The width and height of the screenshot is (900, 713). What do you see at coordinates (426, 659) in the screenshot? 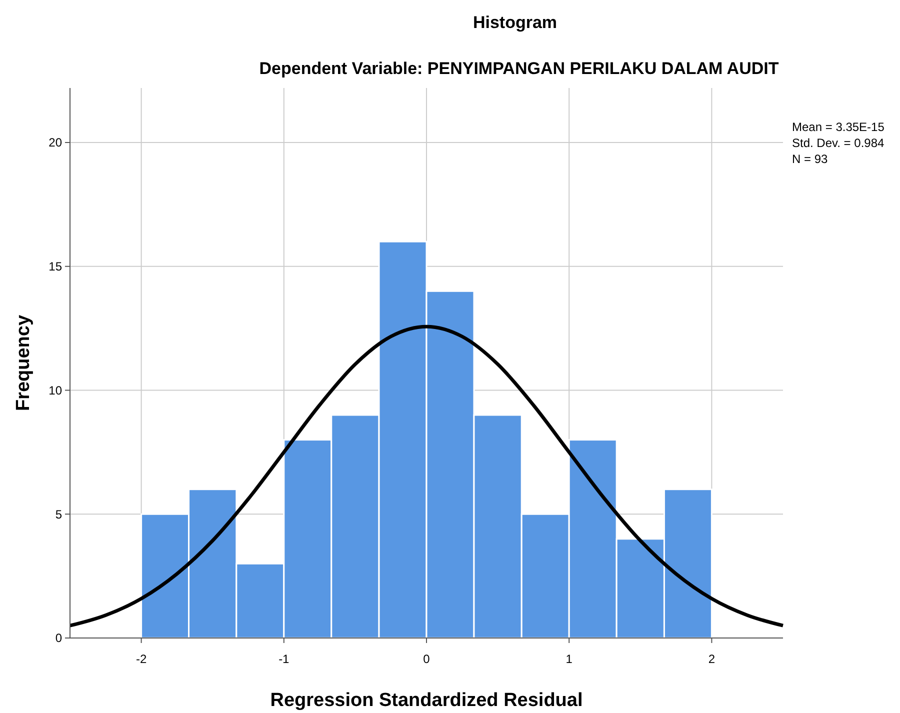
I see `x-tick-label: 0` at bounding box center [426, 659].